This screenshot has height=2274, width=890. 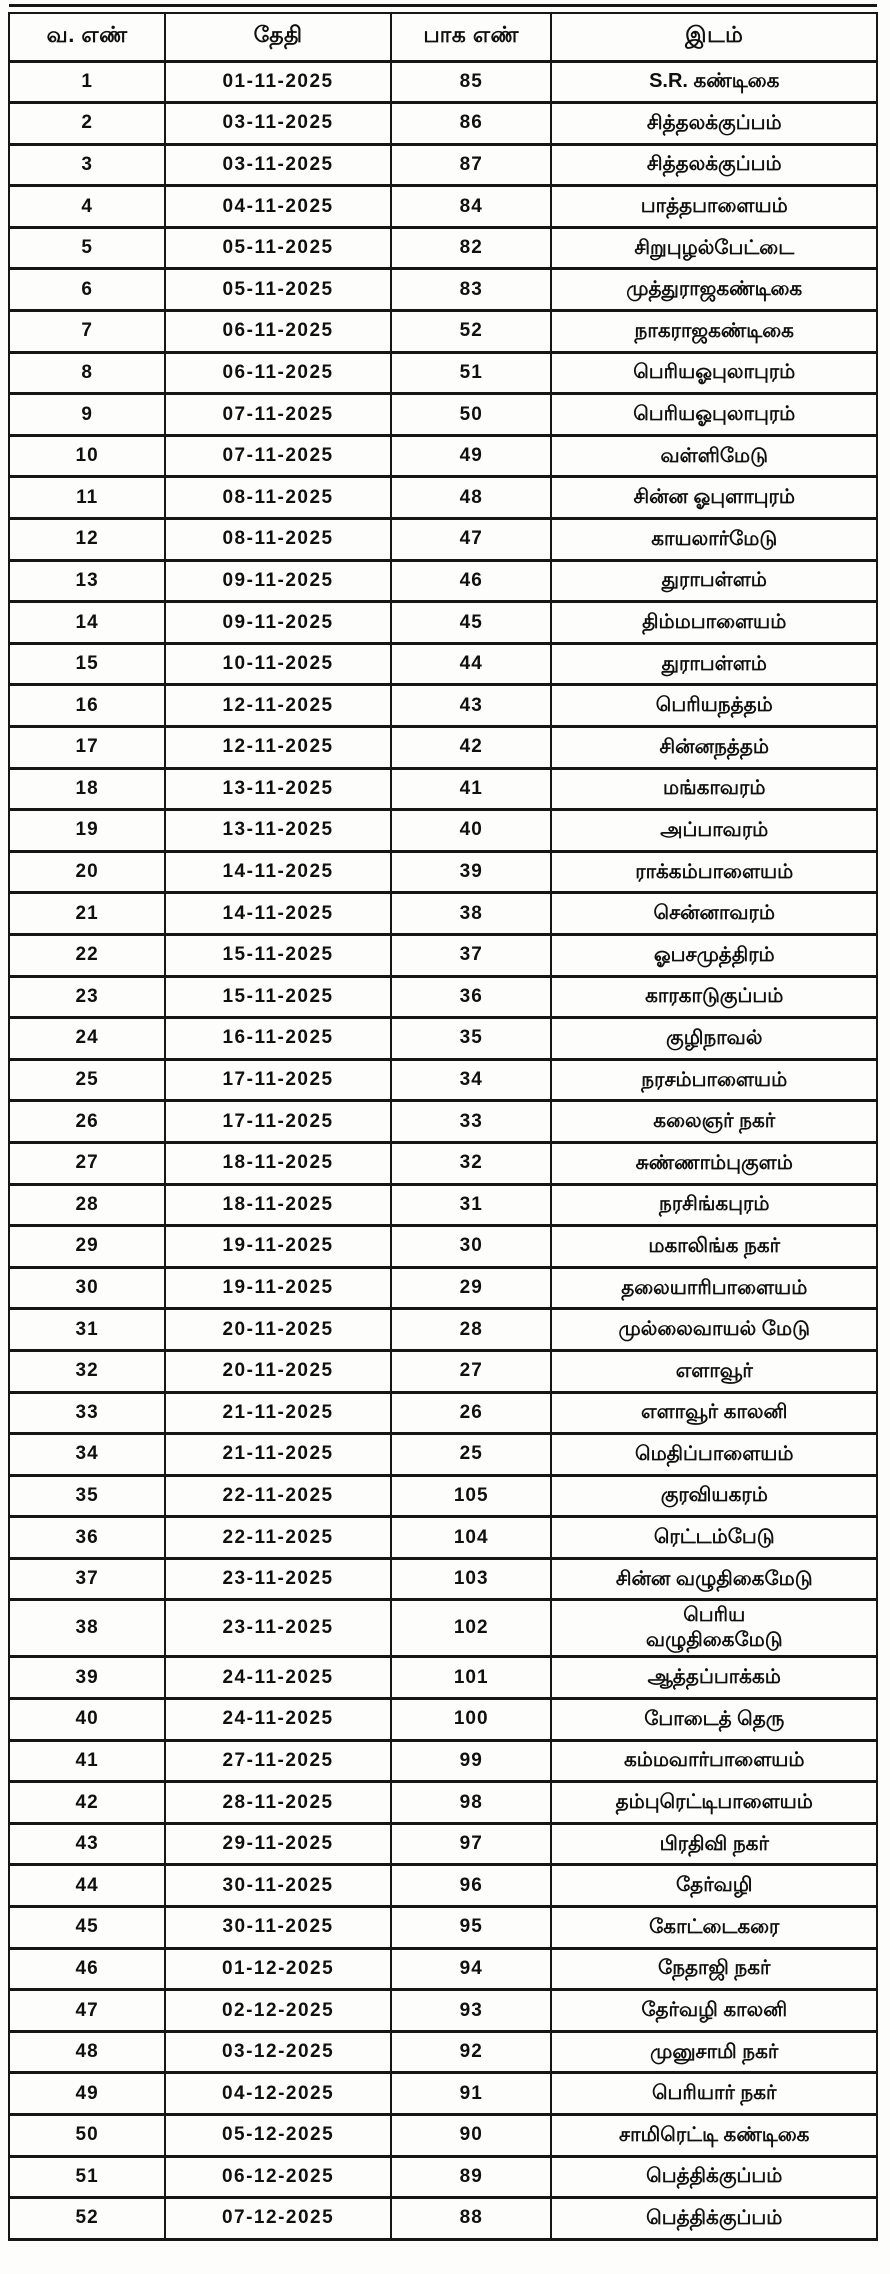 What do you see at coordinates (87, 1927) in the screenshot?
I see `serial-no-cell: 45` at bounding box center [87, 1927].